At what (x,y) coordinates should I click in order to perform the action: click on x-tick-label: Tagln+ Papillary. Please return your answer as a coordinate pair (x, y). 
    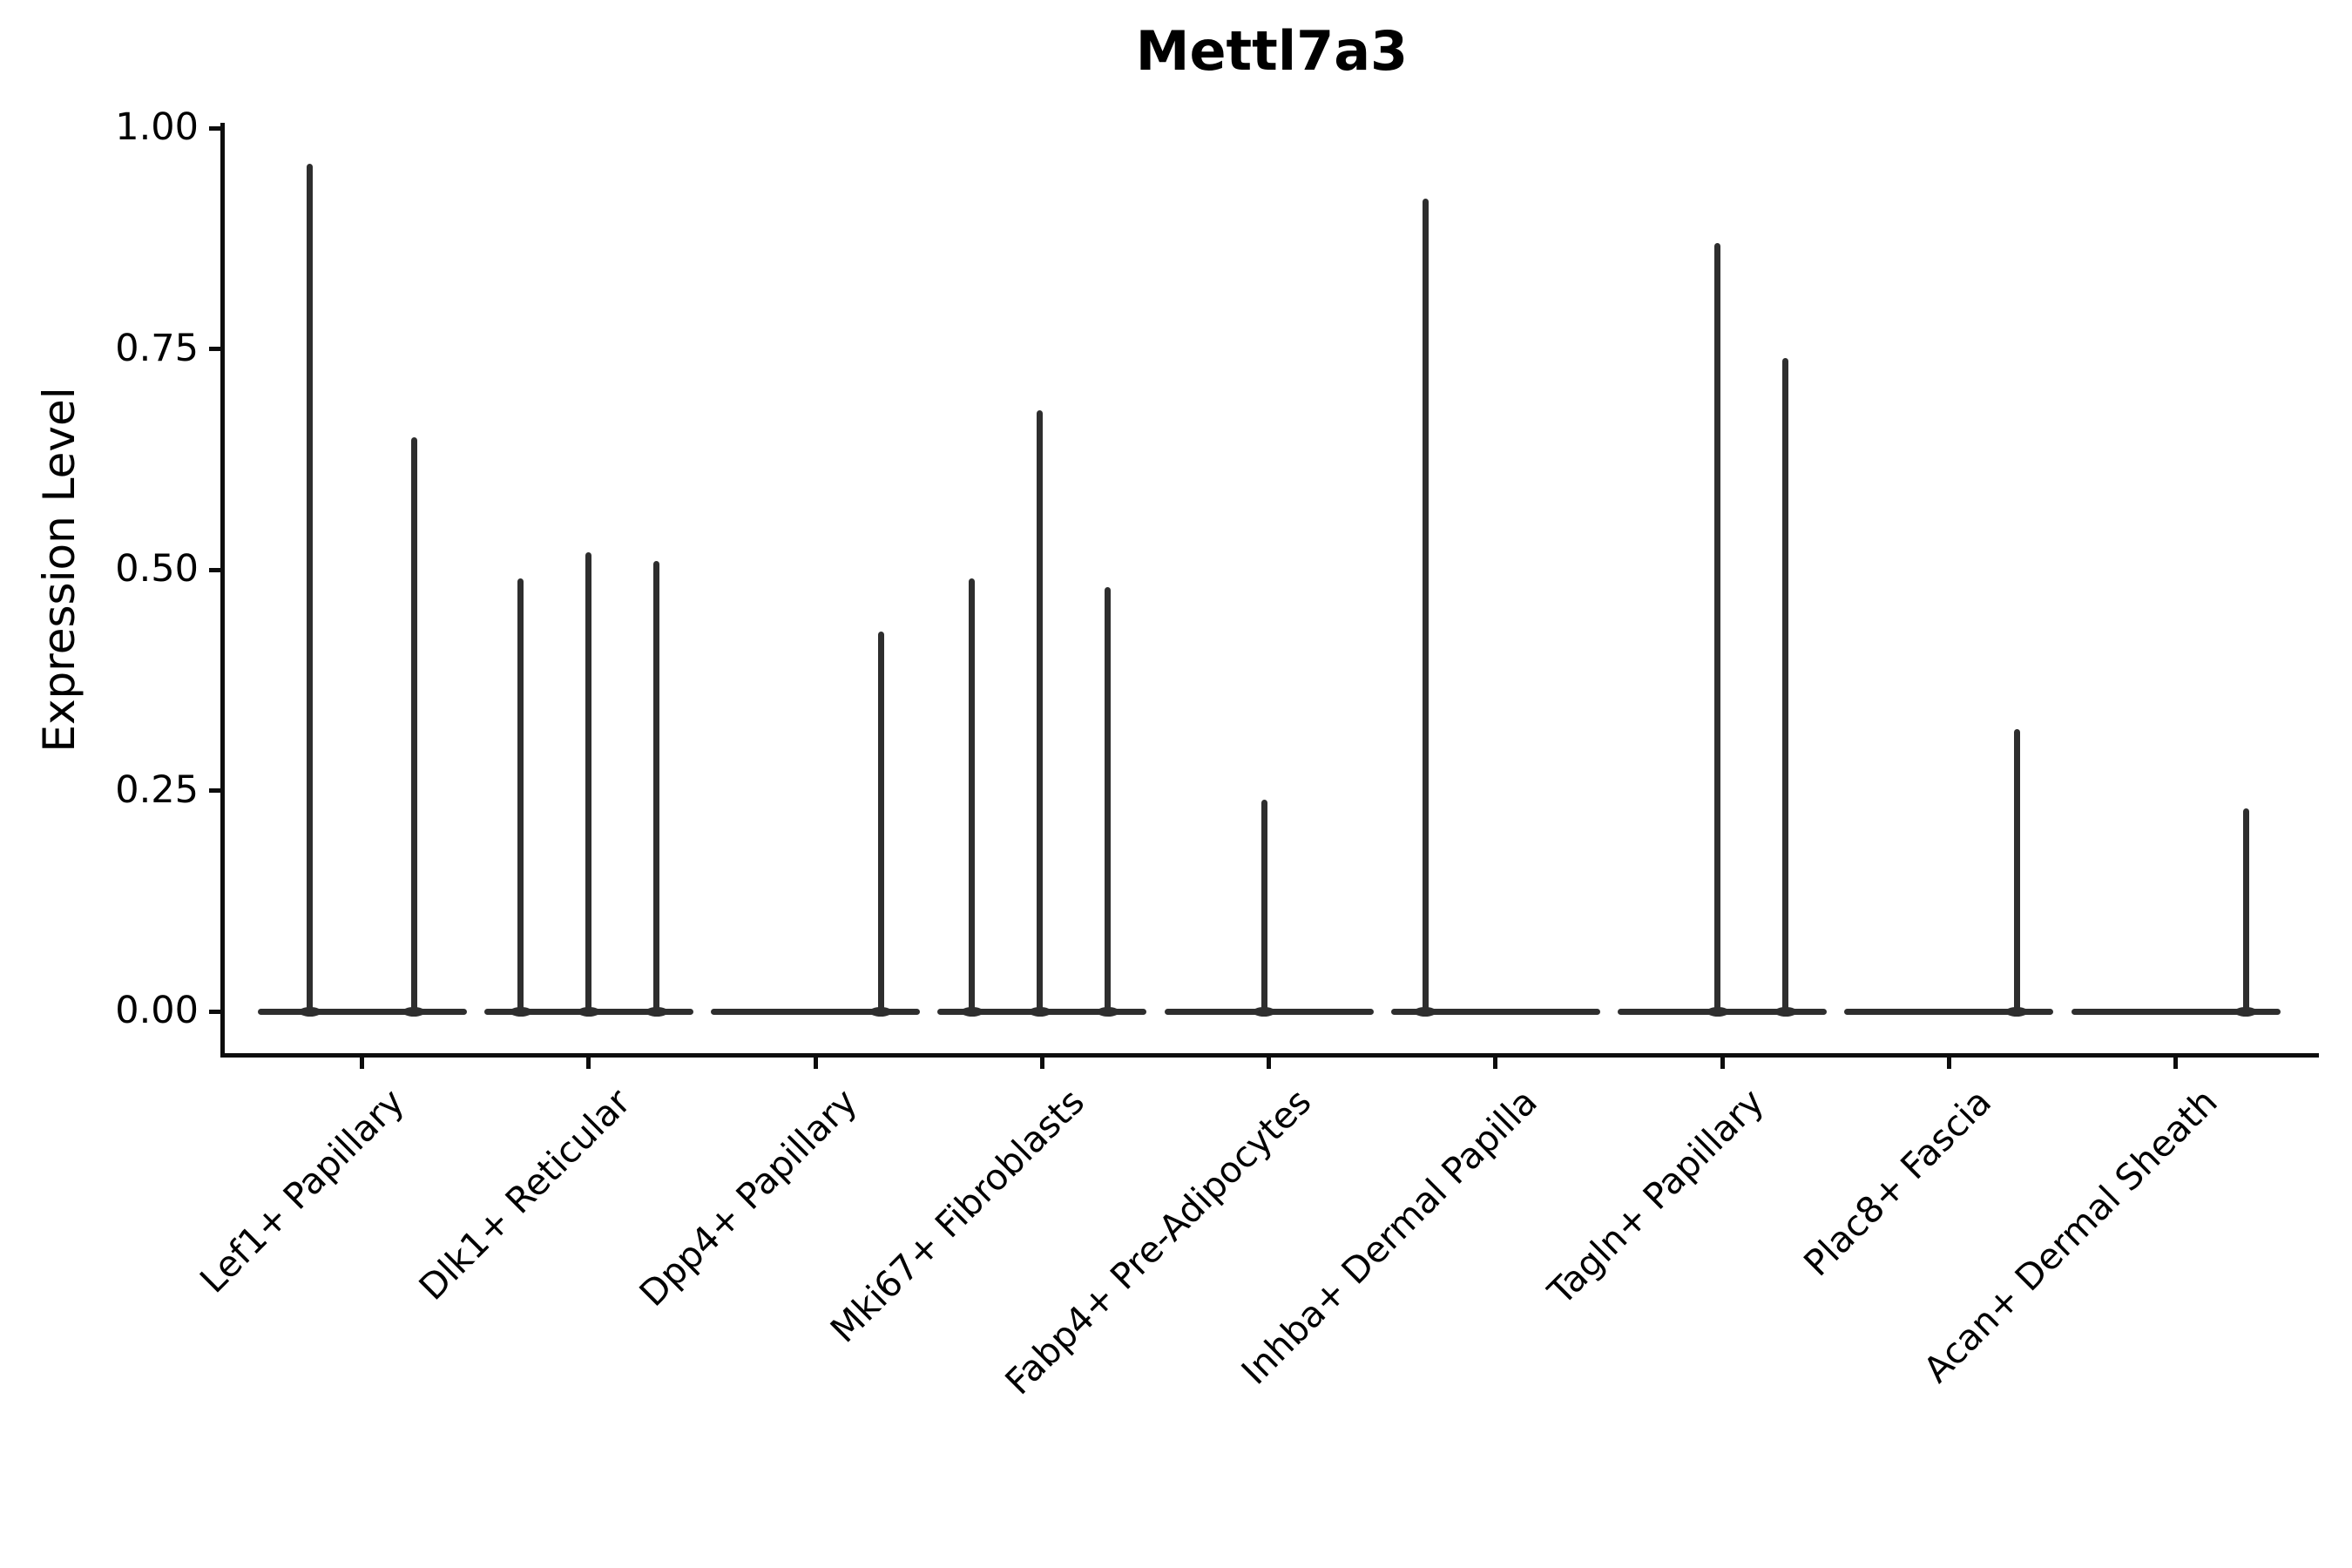
    Looking at the image, I should click on (1656, 1196).